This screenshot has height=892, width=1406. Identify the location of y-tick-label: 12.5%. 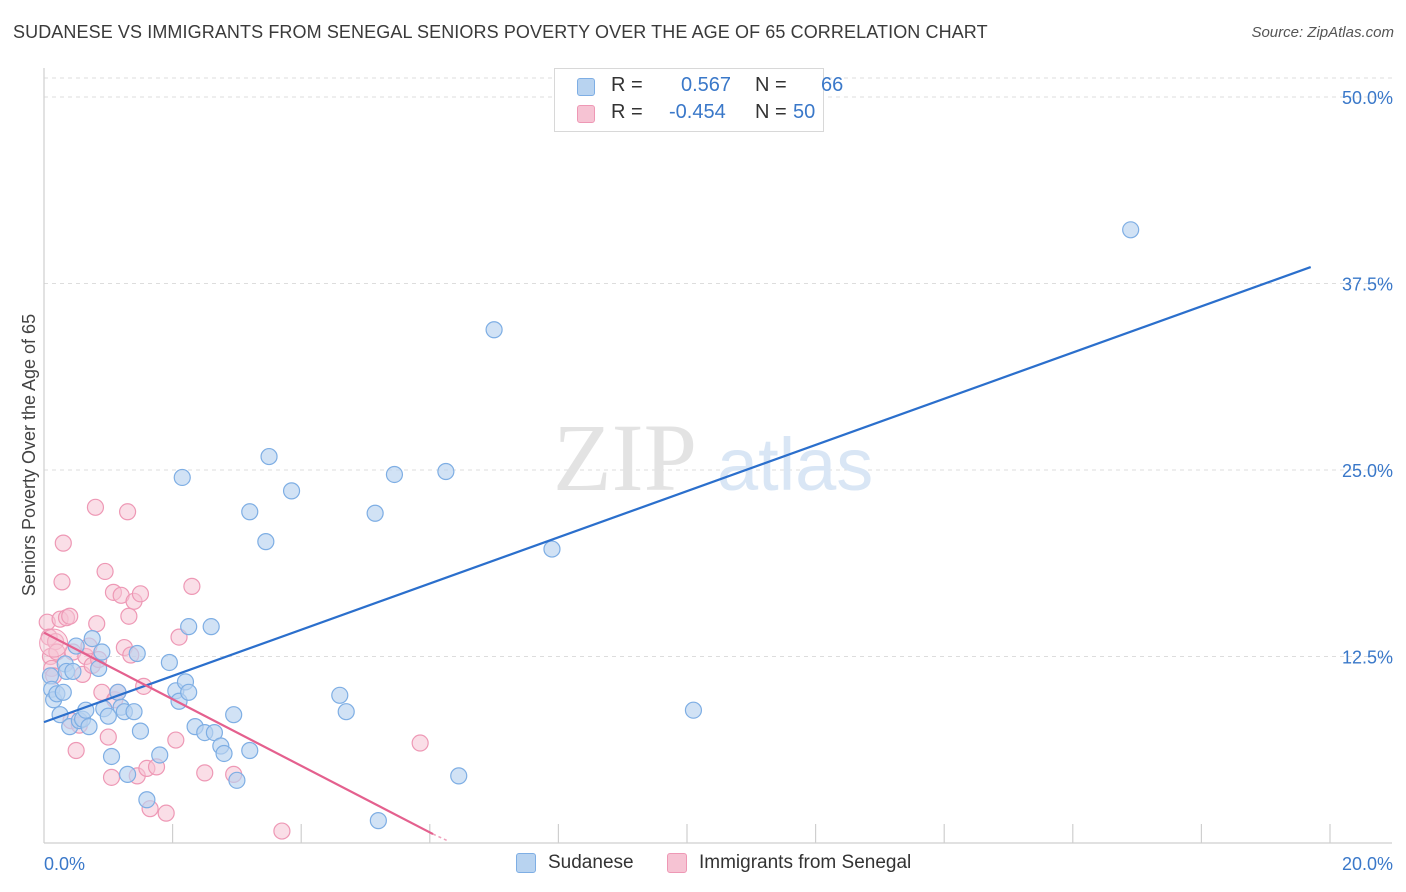
(1367, 658).